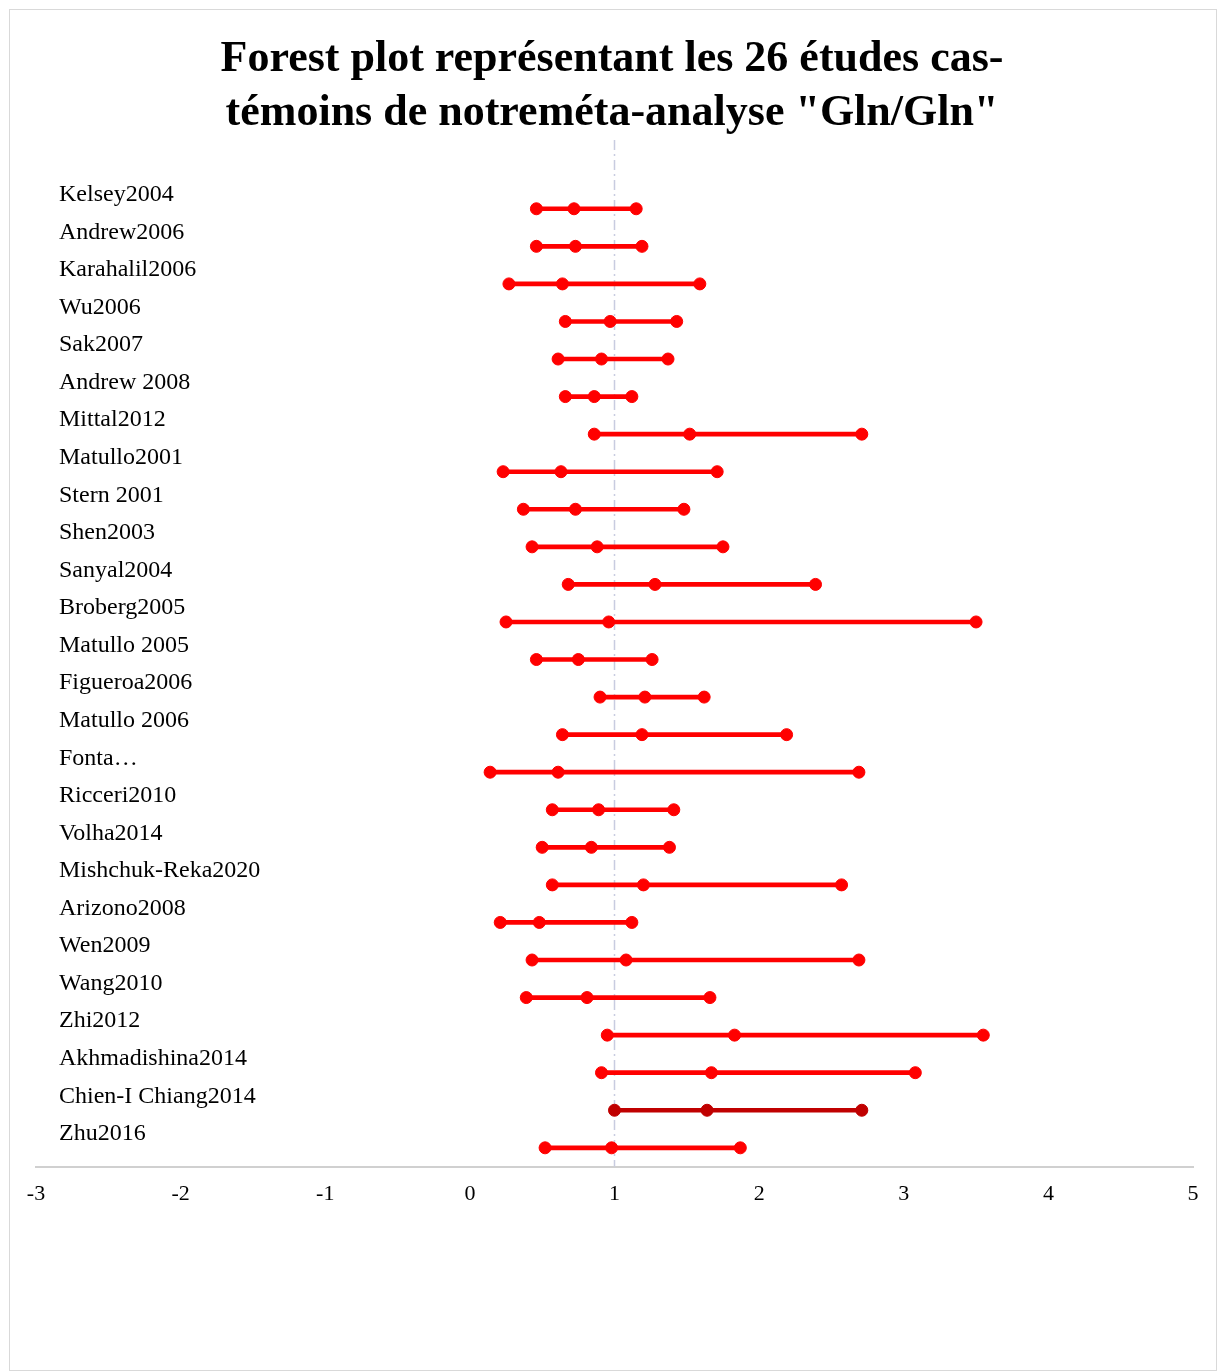 This screenshot has height=1371, width=1224. Describe the element at coordinates (470, 1192) in the screenshot. I see `x-tick-label: 0` at that location.